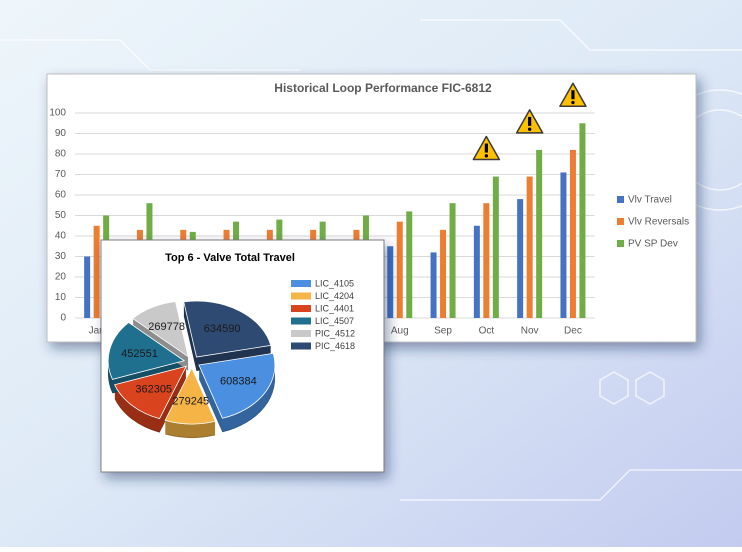 The width and height of the screenshot is (742, 552). What do you see at coordinates (335, 333) in the screenshot?
I see `legend-label: PIC_4512` at bounding box center [335, 333].